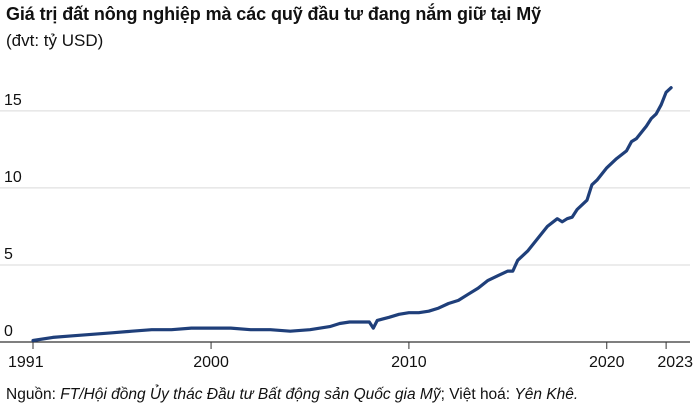 The height and width of the screenshot is (417, 700). I want to click on y-tick-label: 15, so click(13, 100).